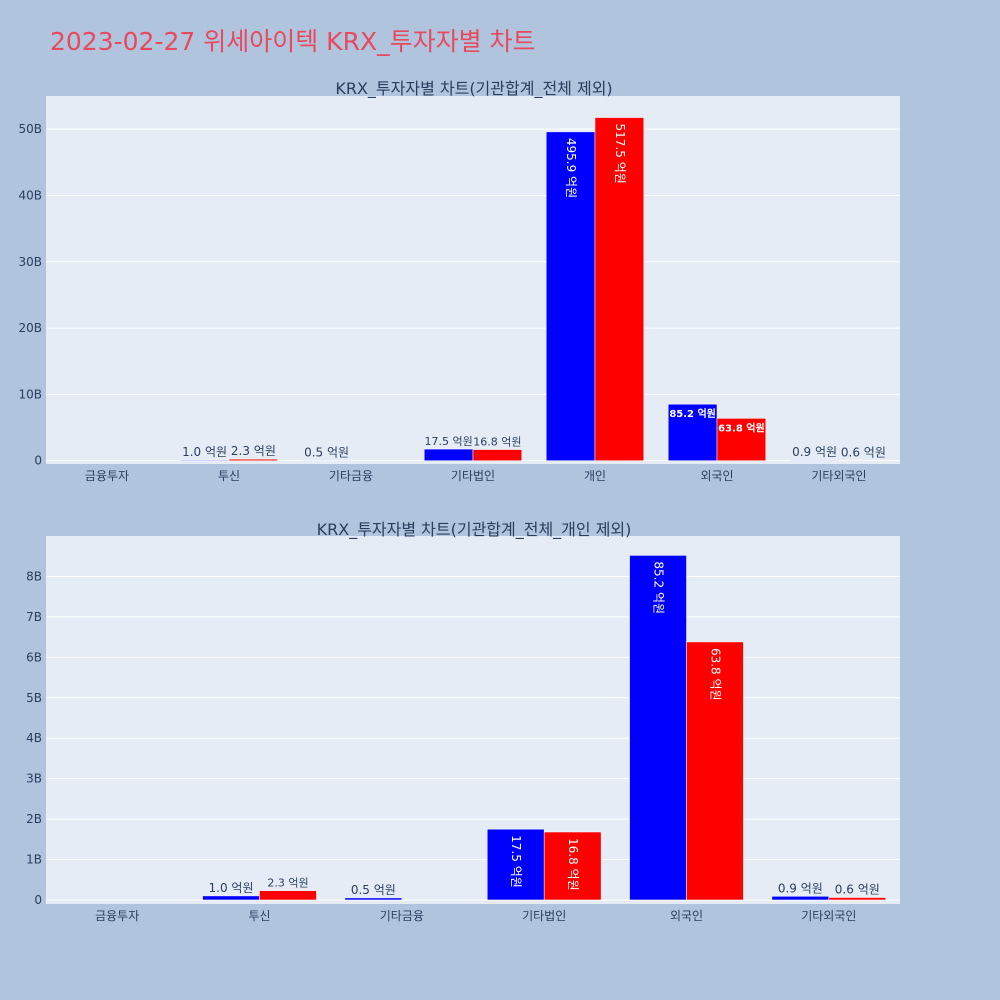 The width and height of the screenshot is (1000, 1000). What do you see at coordinates (30, 195) in the screenshot?
I see `y-tick-label: 40B` at bounding box center [30, 195].